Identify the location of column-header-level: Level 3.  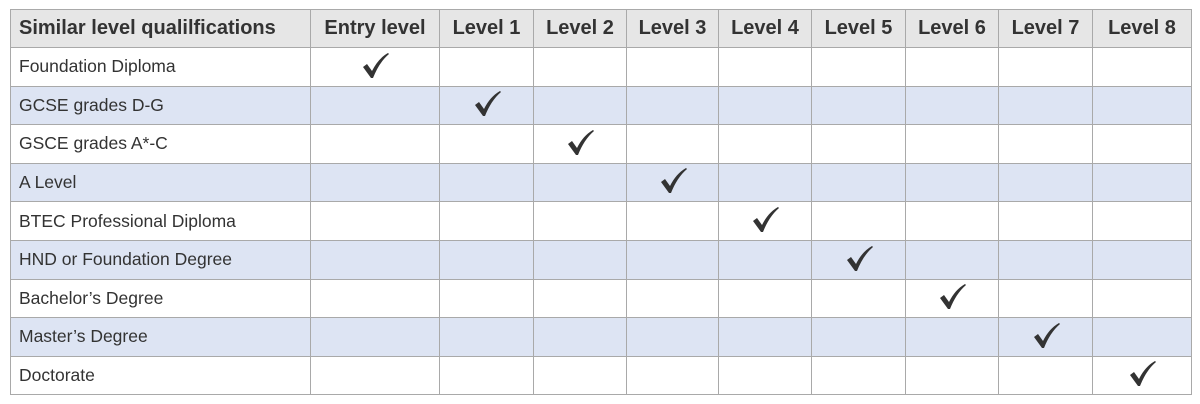
(672, 28).